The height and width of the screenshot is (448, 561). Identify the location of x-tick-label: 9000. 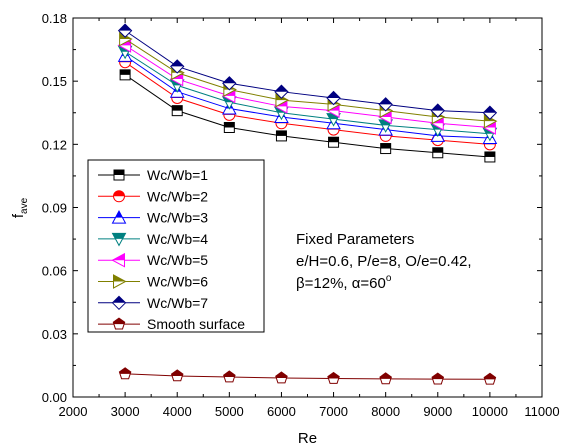
(437, 411).